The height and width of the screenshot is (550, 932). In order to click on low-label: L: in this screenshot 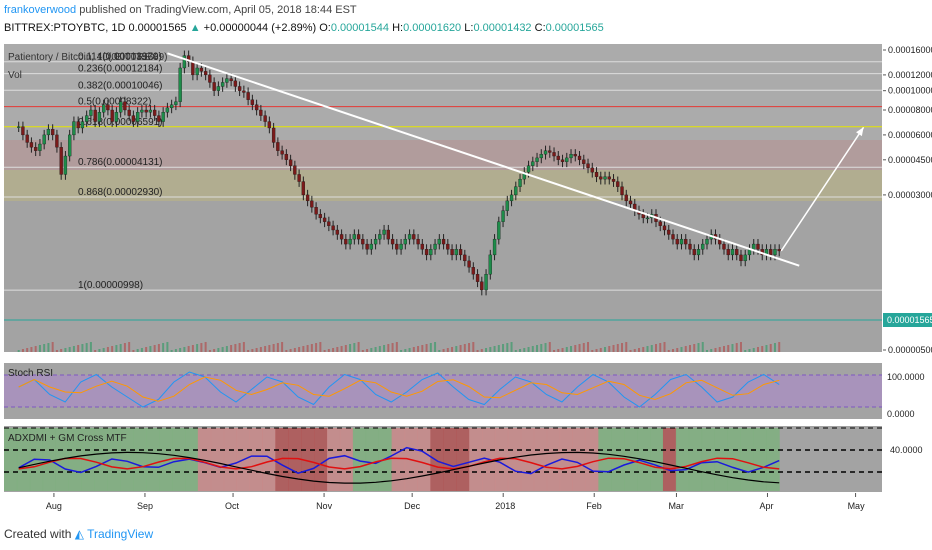, I will do `click(469, 28)`.